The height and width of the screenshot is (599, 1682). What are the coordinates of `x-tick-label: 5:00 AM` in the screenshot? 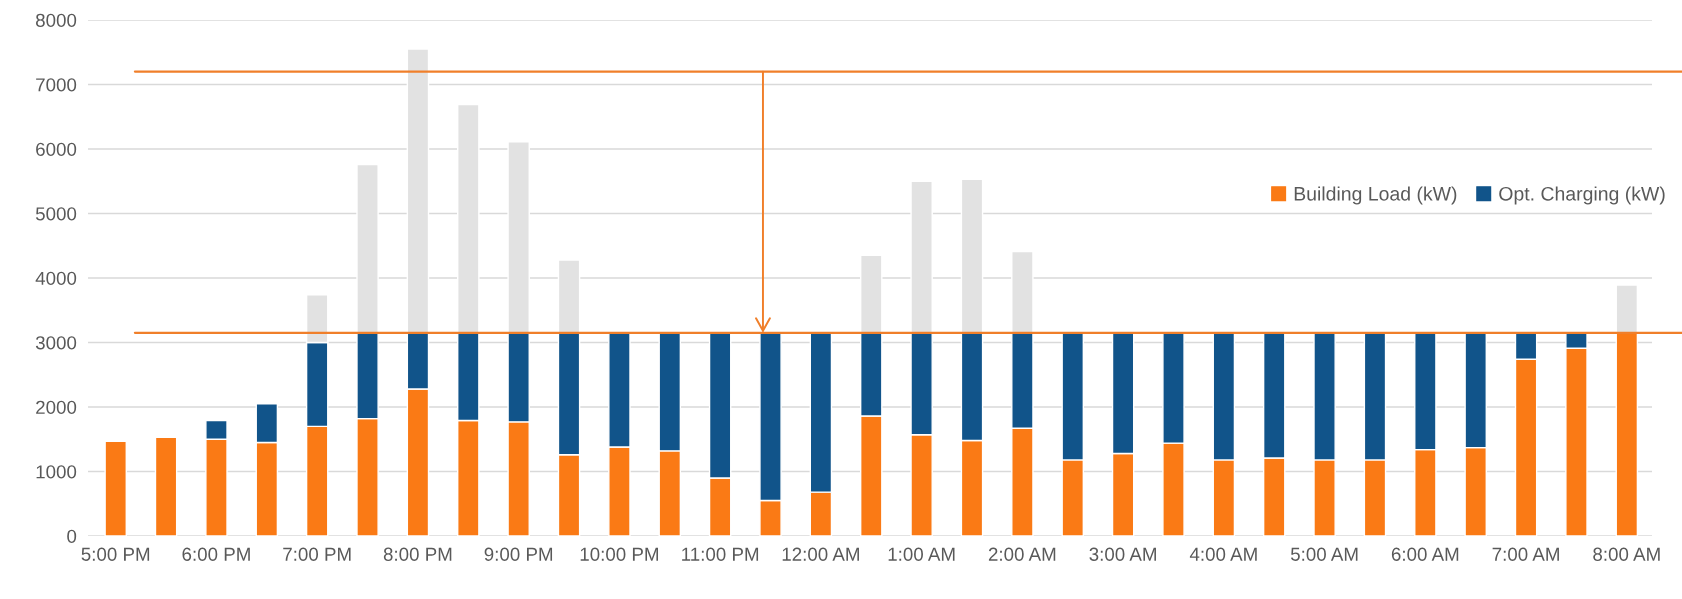 It's located at (1324, 554).